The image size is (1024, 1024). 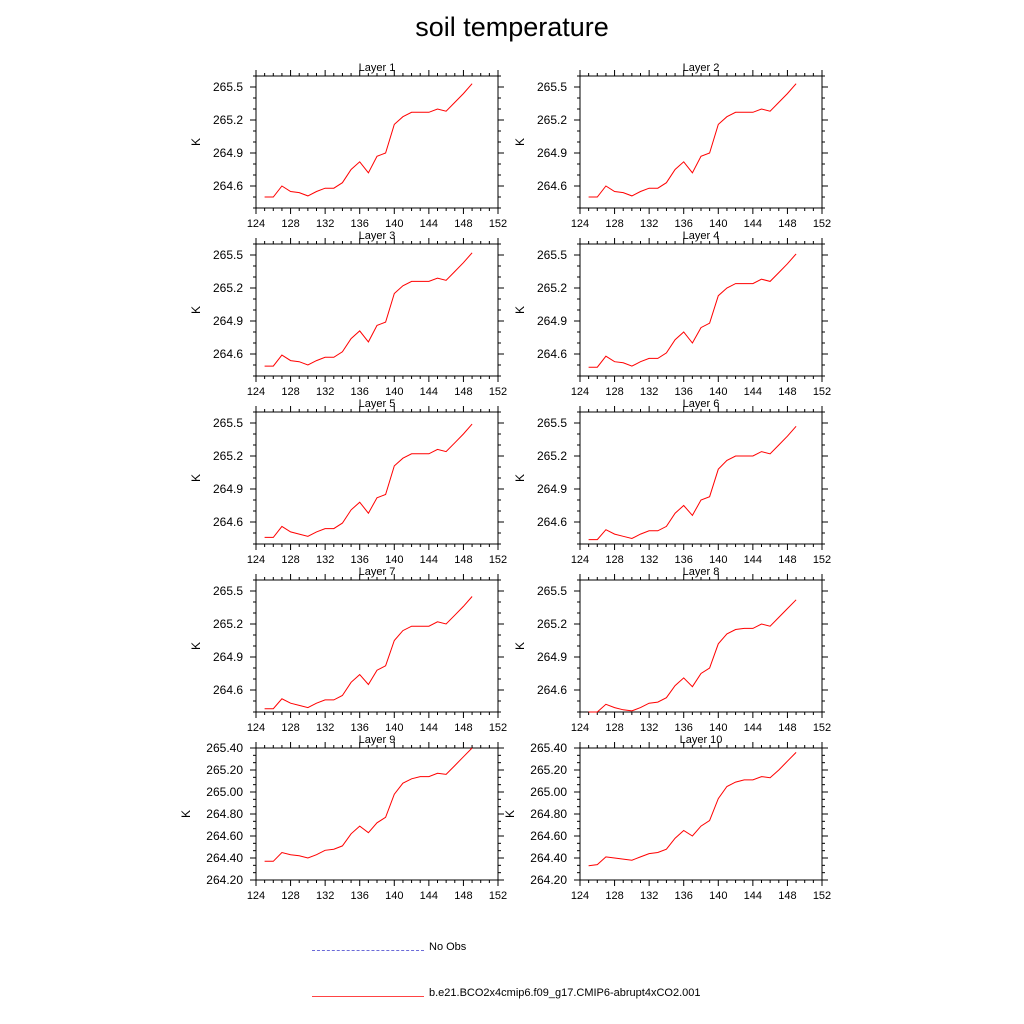 What do you see at coordinates (701, 236) in the screenshot?
I see `panel-title: Layer 4` at bounding box center [701, 236].